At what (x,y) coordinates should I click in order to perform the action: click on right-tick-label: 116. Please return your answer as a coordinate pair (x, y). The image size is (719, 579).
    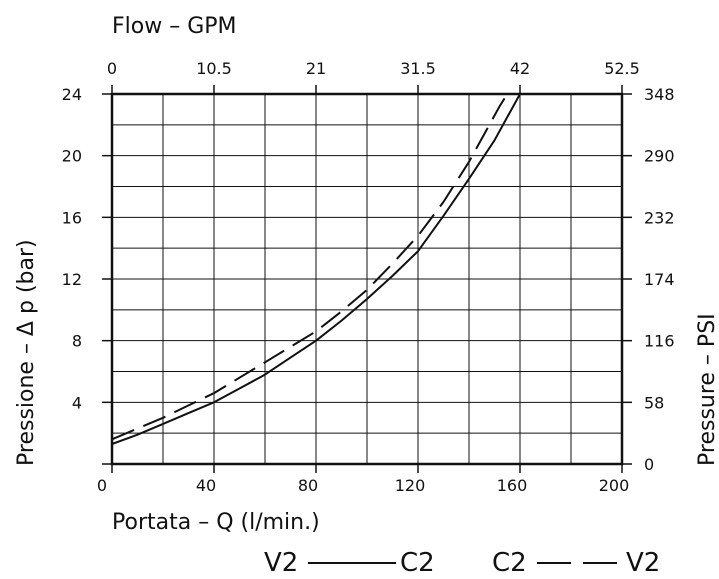
    Looking at the image, I should click on (659, 341).